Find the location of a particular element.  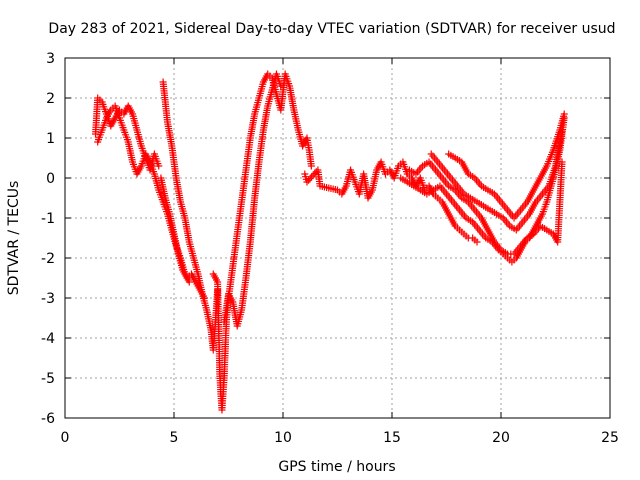

y-axis-label: SDTVAR / TECUs is located at coordinates (14, 238).